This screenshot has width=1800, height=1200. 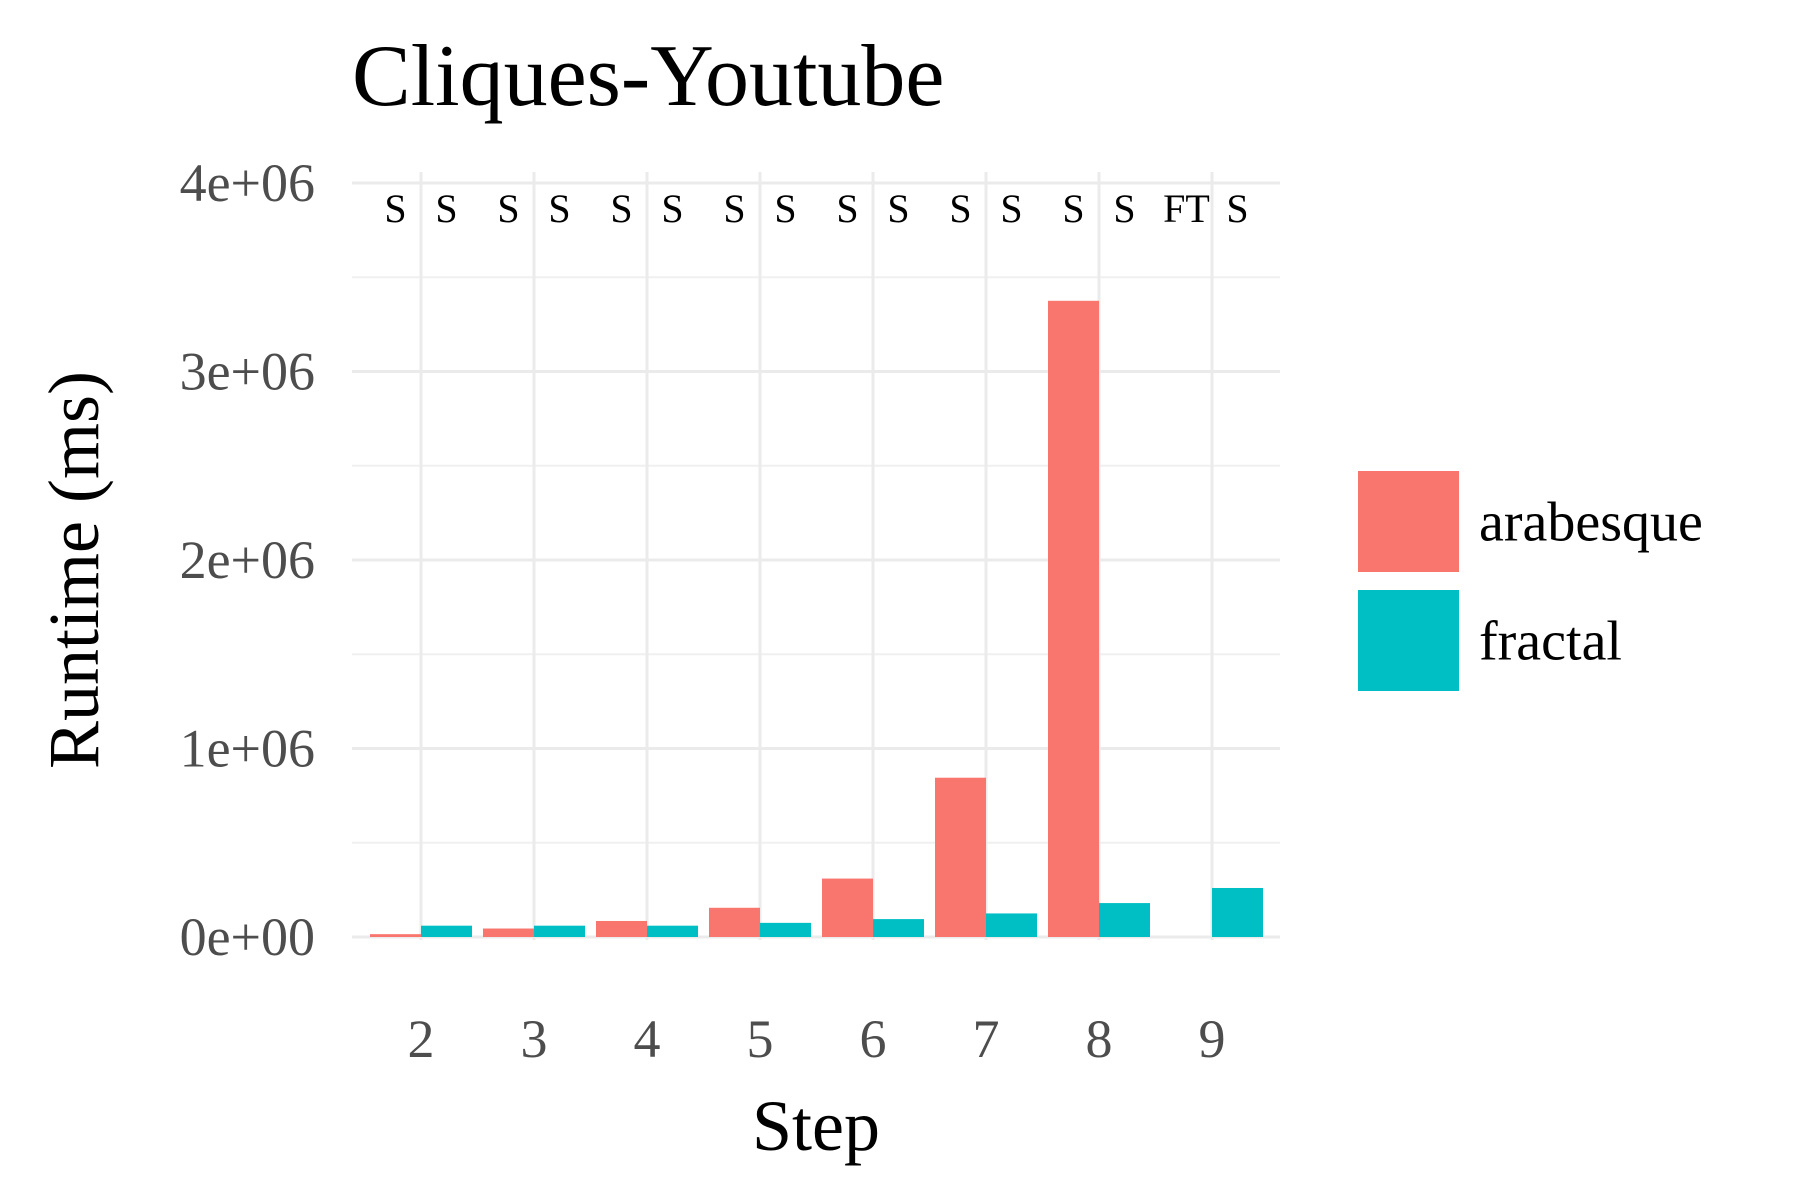 What do you see at coordinates (873, 1039) in the screenshot?
I see `x-tick-label: 6` at bounding box center [873, 1039].